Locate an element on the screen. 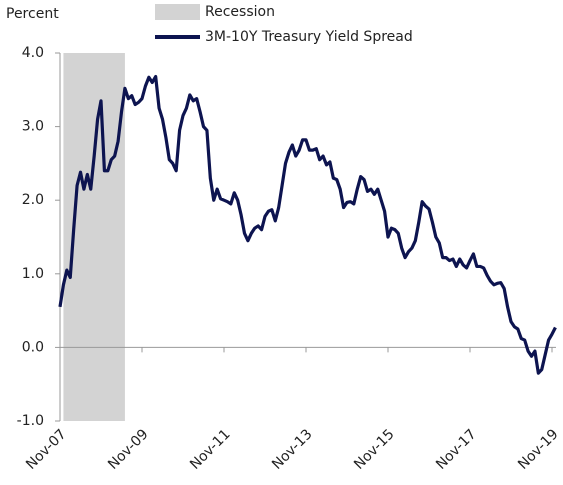 The height and width of the screenshot is (485, 563). y-tick-label: -1.0 is located at coordinates (30, 421).